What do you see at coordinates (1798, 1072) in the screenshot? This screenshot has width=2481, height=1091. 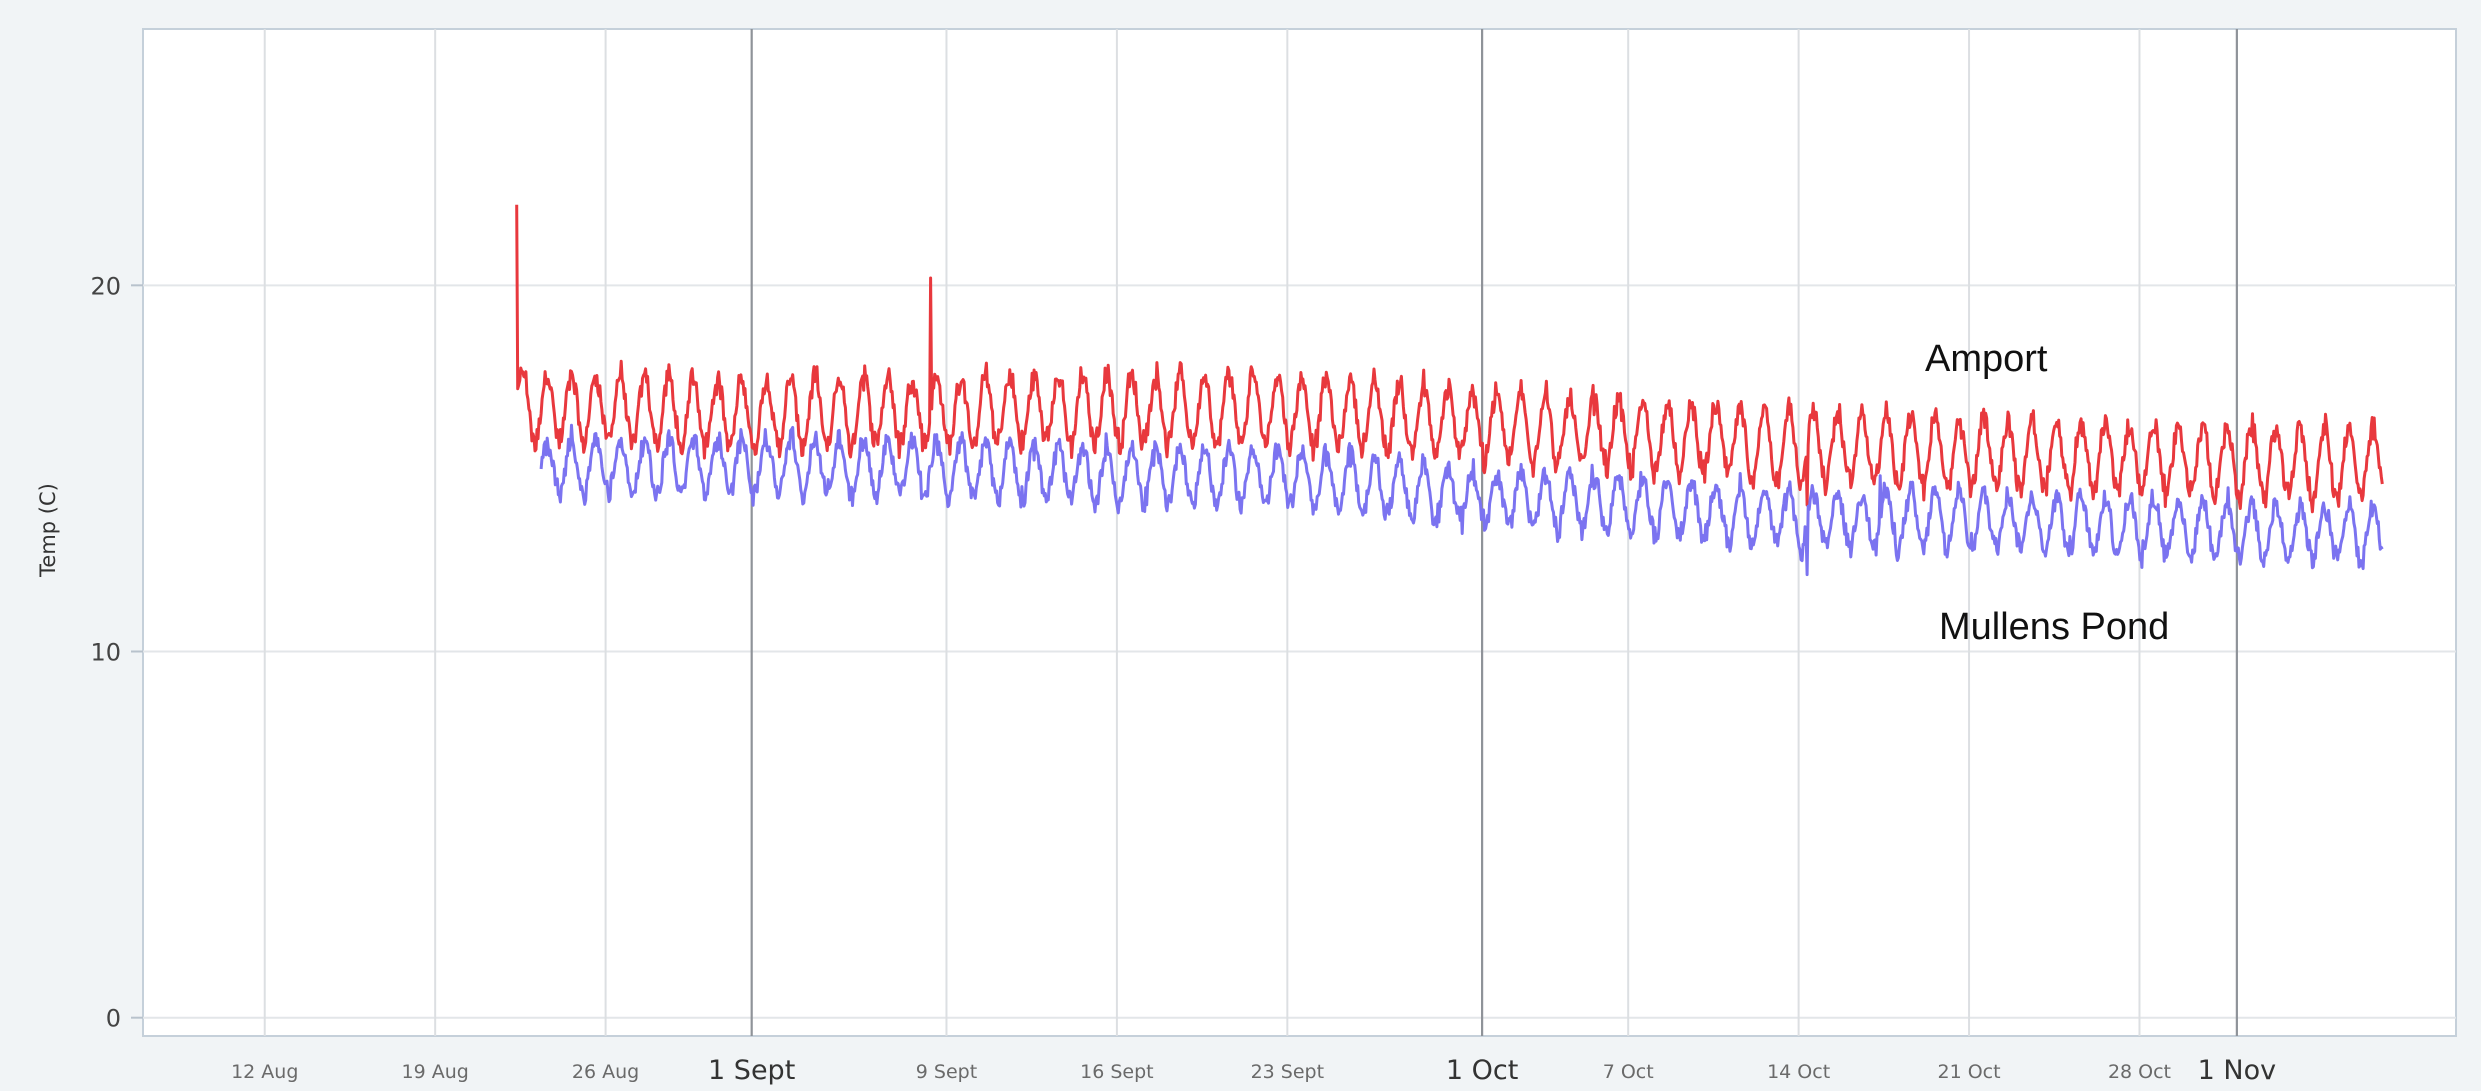 I see `x-tick-label: 14 Oct` at bounding box center [1798, 1072].